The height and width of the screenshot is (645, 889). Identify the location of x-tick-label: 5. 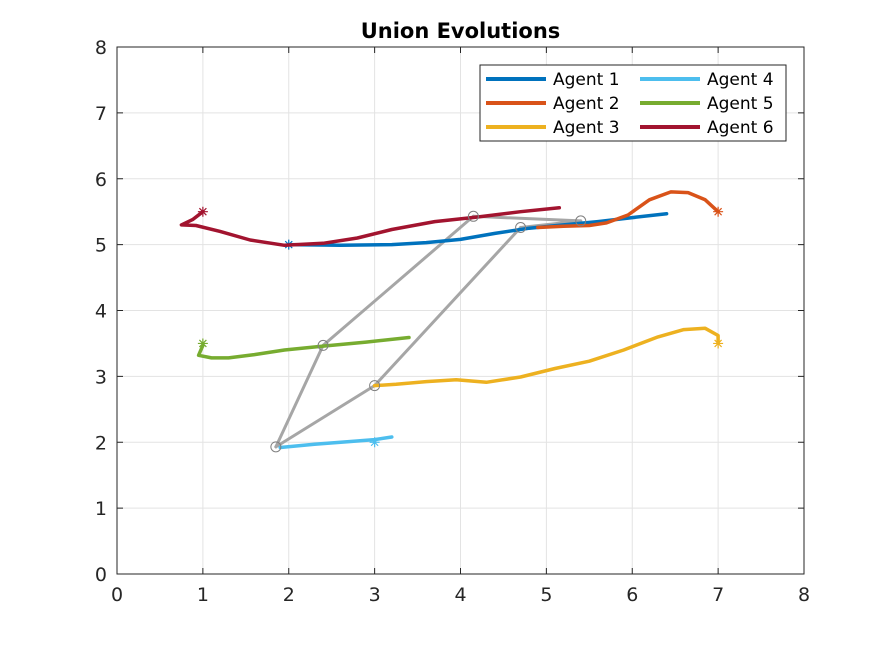
(546, 595).